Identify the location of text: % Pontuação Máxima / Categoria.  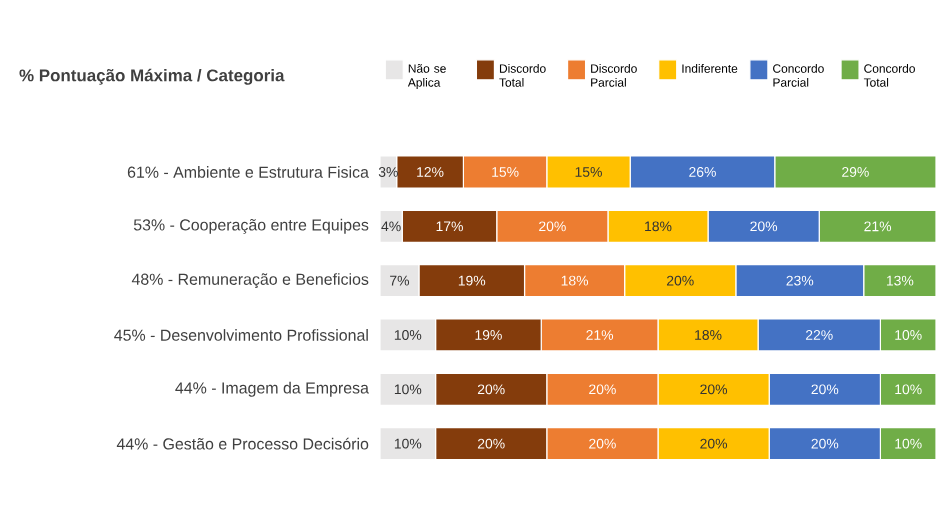
(152, 76).